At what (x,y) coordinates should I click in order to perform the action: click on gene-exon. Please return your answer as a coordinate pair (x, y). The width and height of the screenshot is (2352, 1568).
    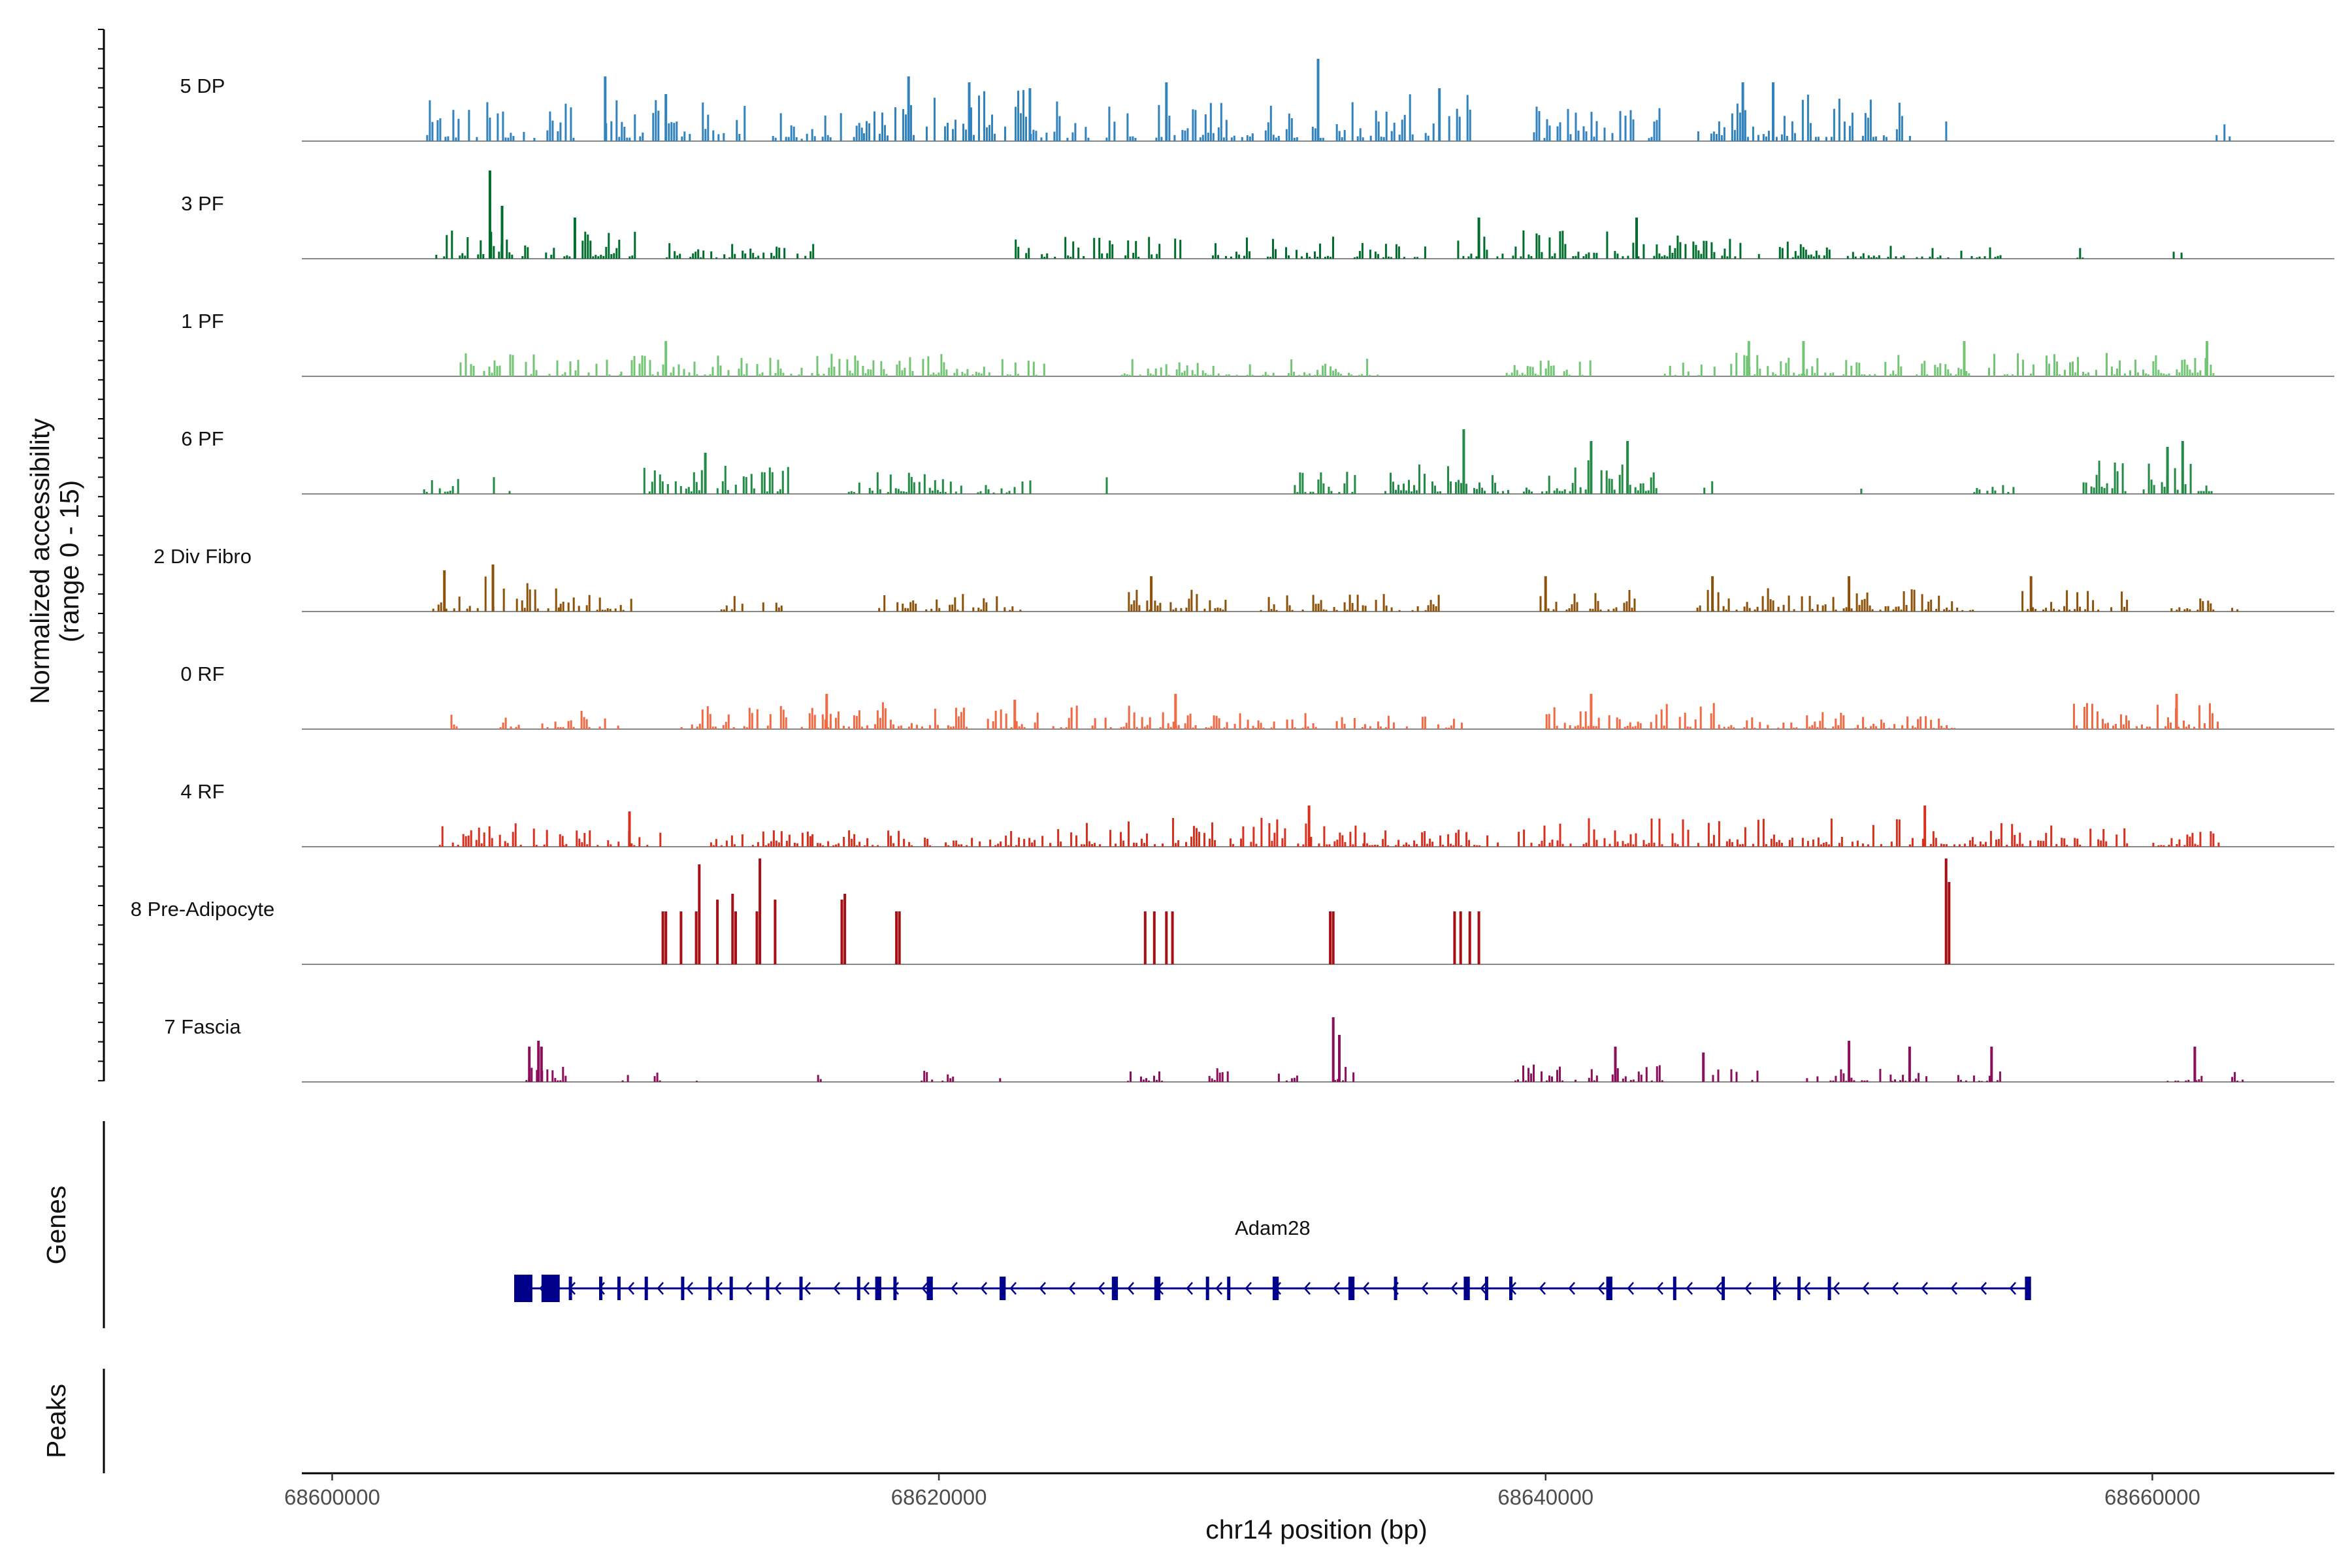
    Looking at the image, I should click on (710, 1288).